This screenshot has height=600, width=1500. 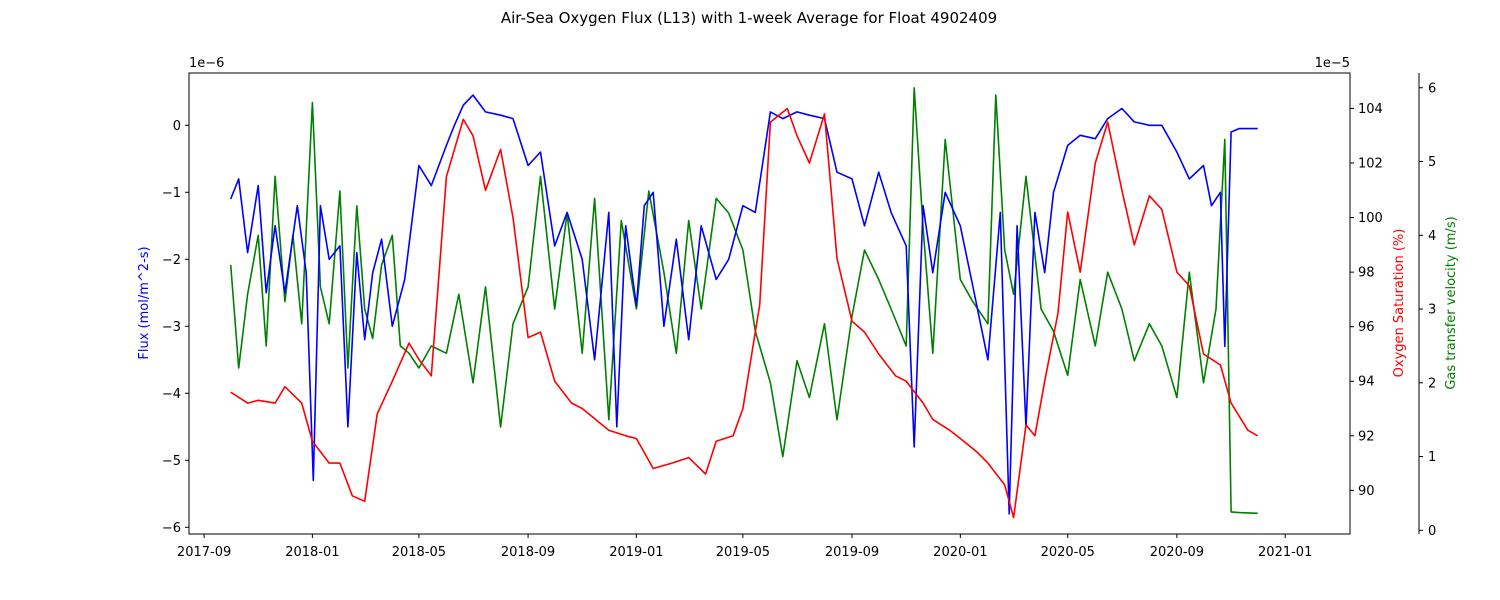 I want to click on right1-tick-label: 98, so click(x=1366, y=273).